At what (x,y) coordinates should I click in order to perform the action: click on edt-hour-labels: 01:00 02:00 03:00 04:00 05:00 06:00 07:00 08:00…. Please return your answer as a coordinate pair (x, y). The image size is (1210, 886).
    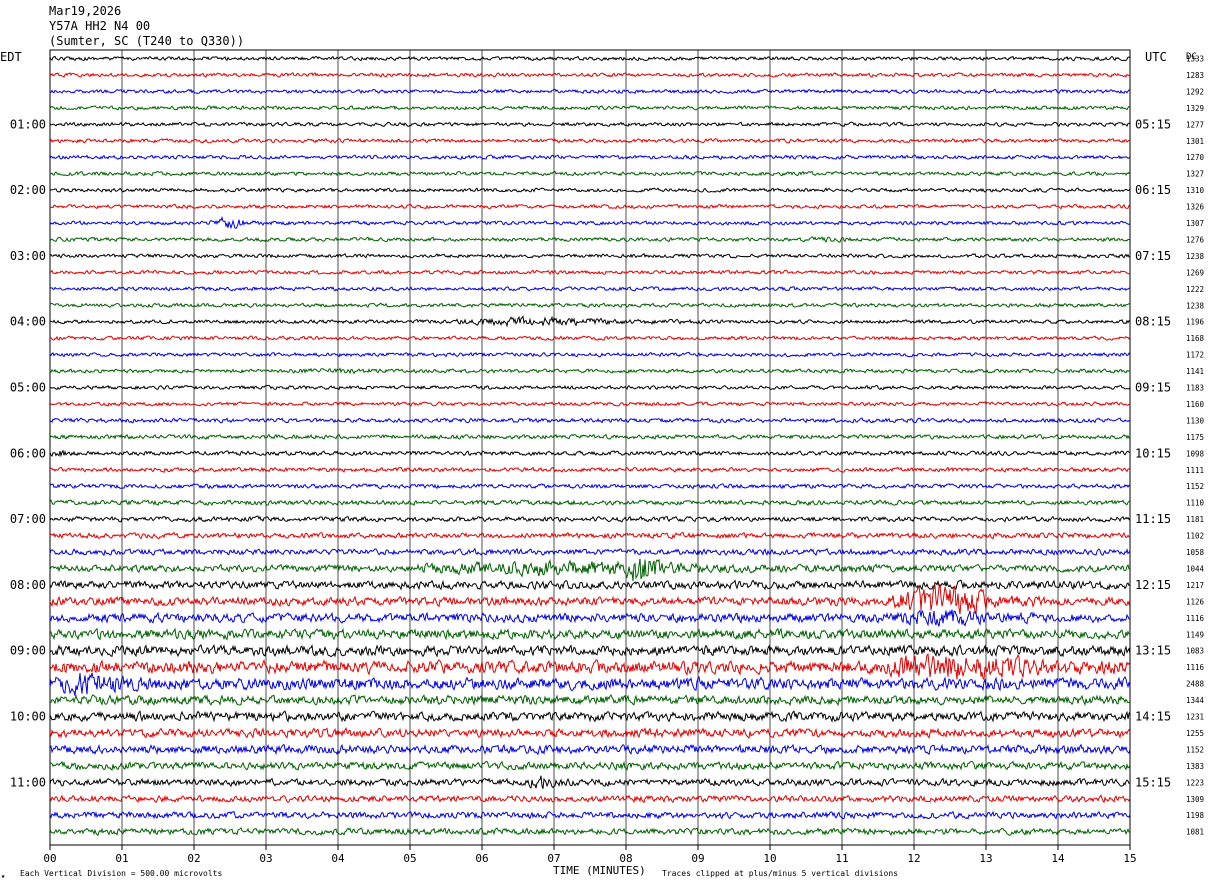
    Looking at the image, I should click on (28, 453).